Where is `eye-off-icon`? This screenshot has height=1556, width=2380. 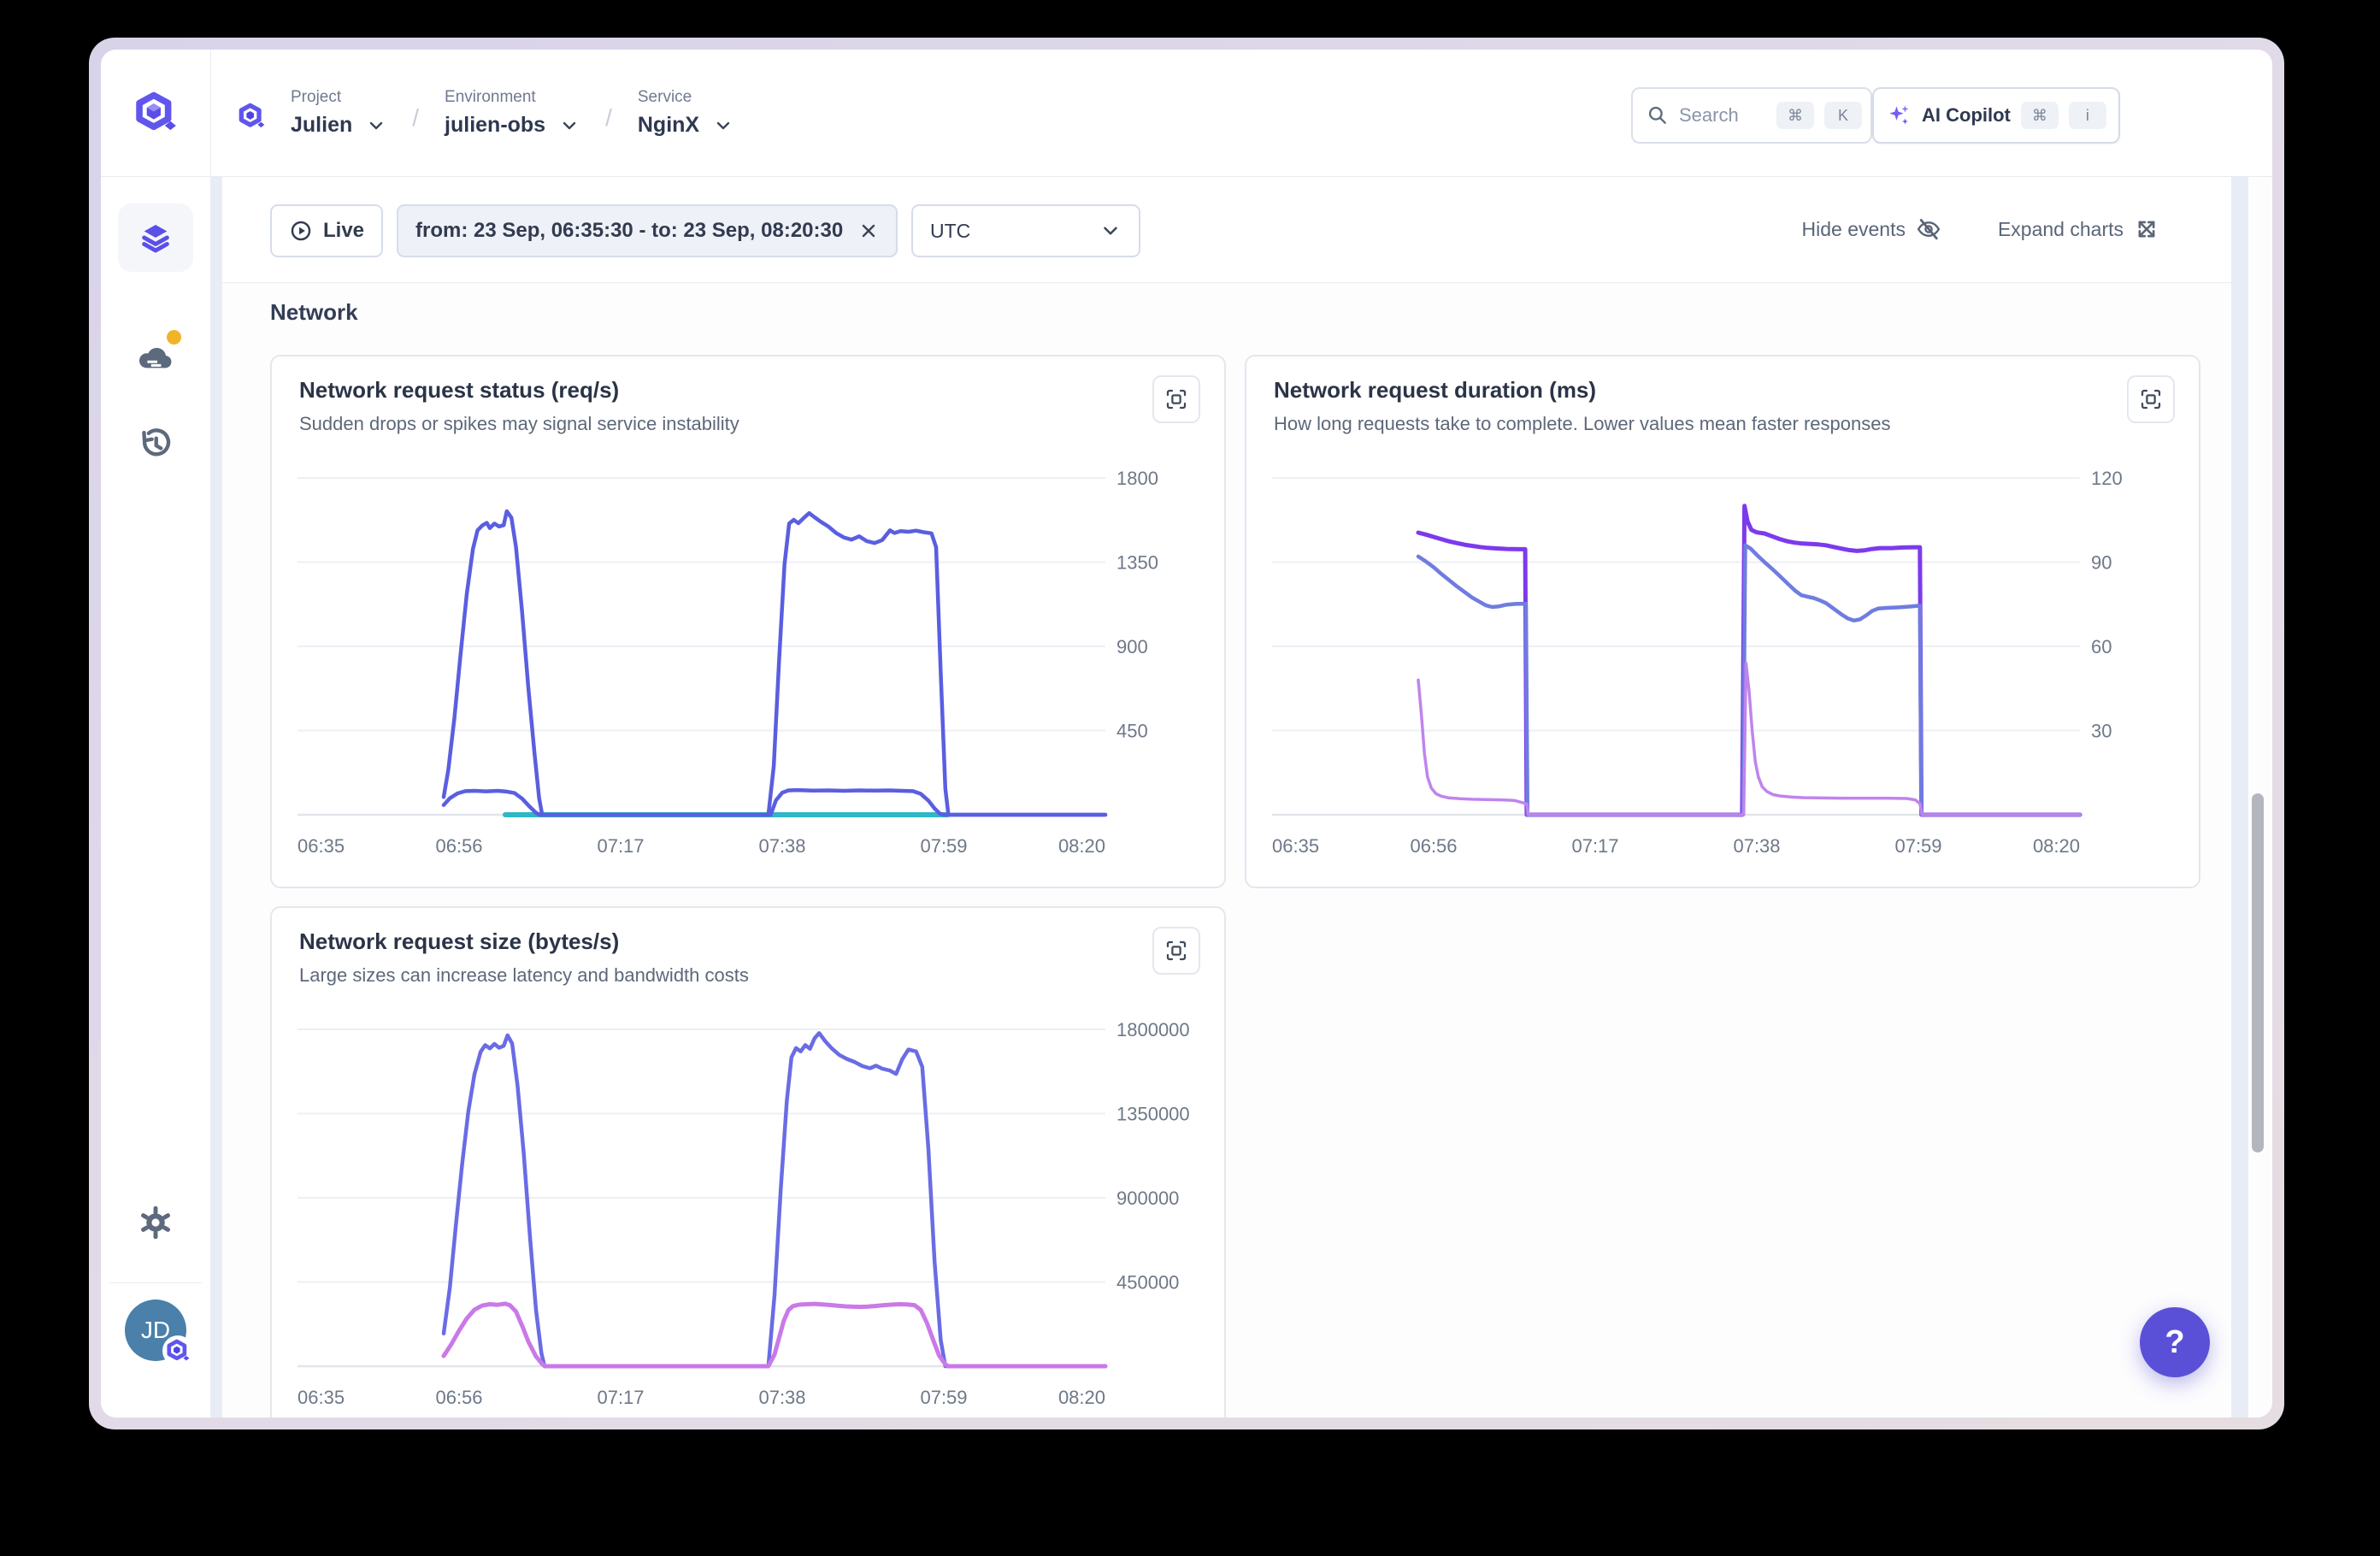 eye-off-icon is located at coordinates (1929, 229).